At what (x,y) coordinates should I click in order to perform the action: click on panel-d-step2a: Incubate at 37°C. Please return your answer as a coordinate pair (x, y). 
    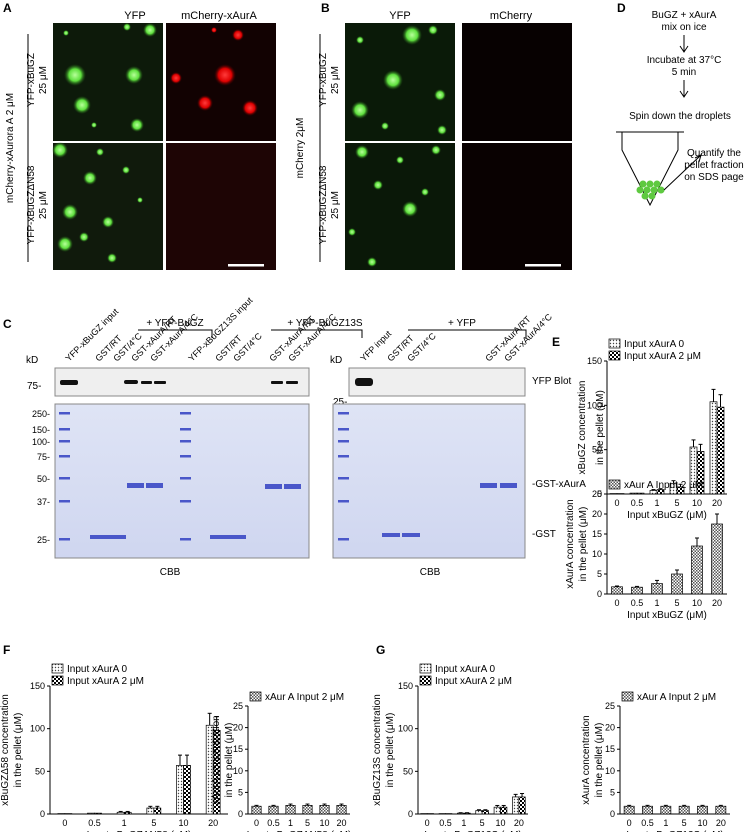
    Looking at the image, I should click on (684, 60).